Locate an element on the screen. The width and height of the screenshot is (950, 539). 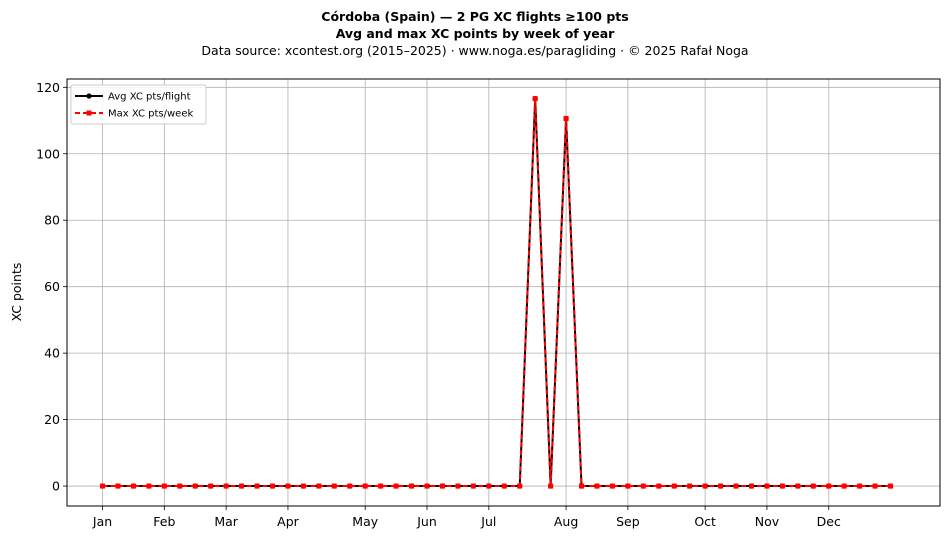
chart-subtitle: Avg and max XC points by week of year is located at coordinates (475, 33).